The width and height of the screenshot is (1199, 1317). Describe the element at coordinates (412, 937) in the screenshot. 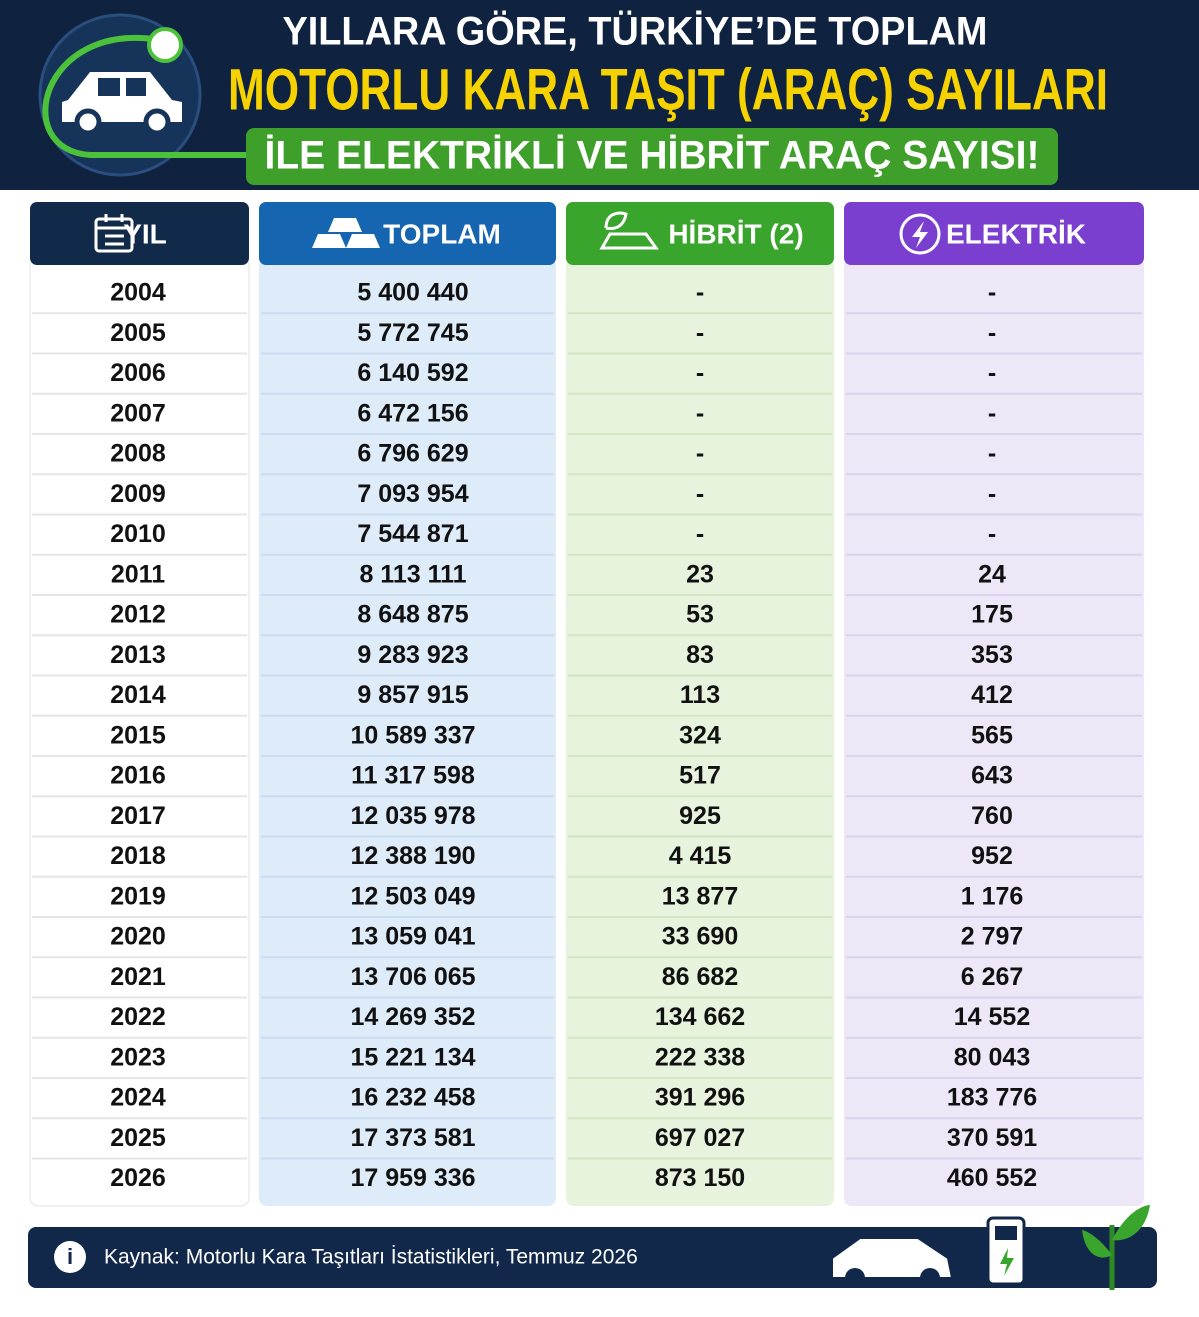

I see `value-cell: 13 059 041` at that location.